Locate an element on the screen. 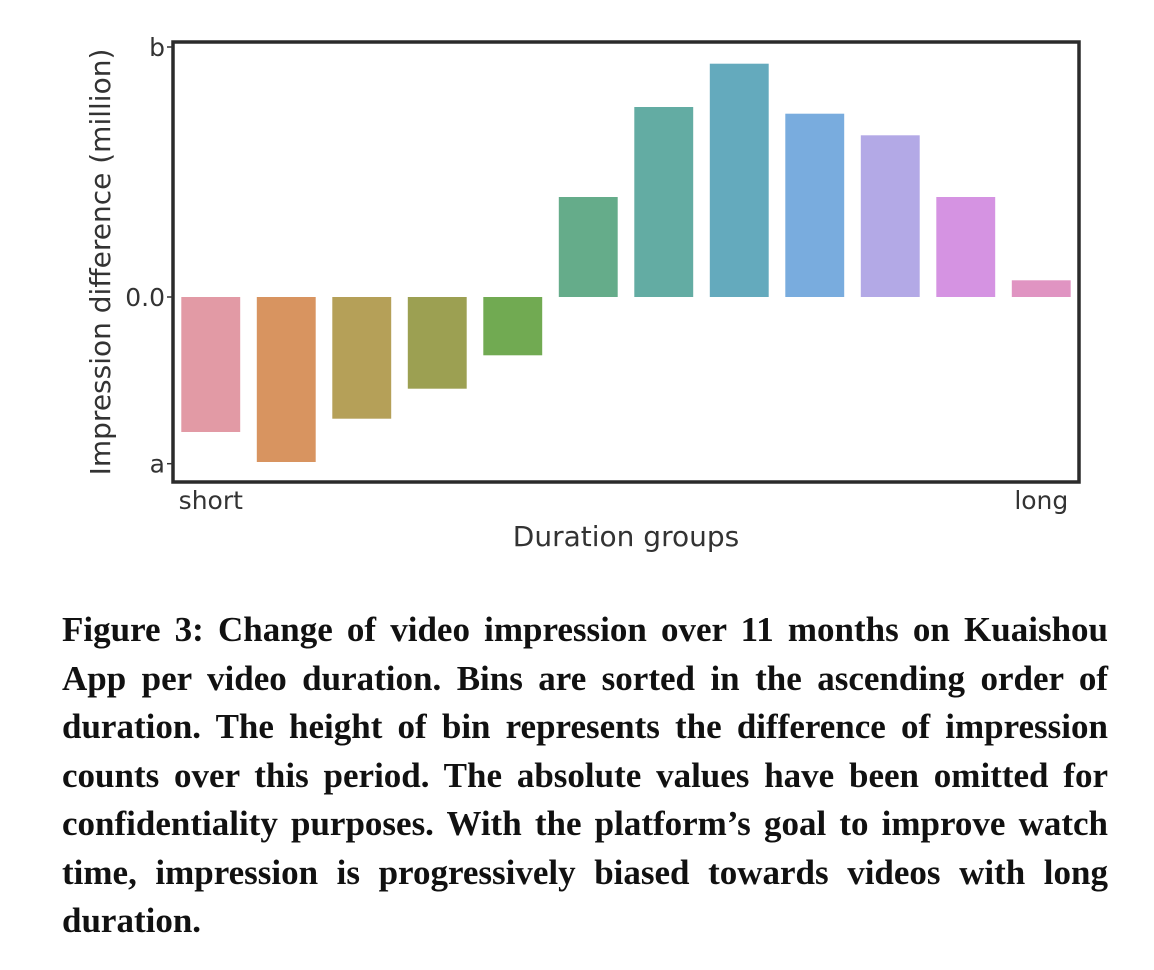  y-tick-label: a is located at coordinates (157, 464).